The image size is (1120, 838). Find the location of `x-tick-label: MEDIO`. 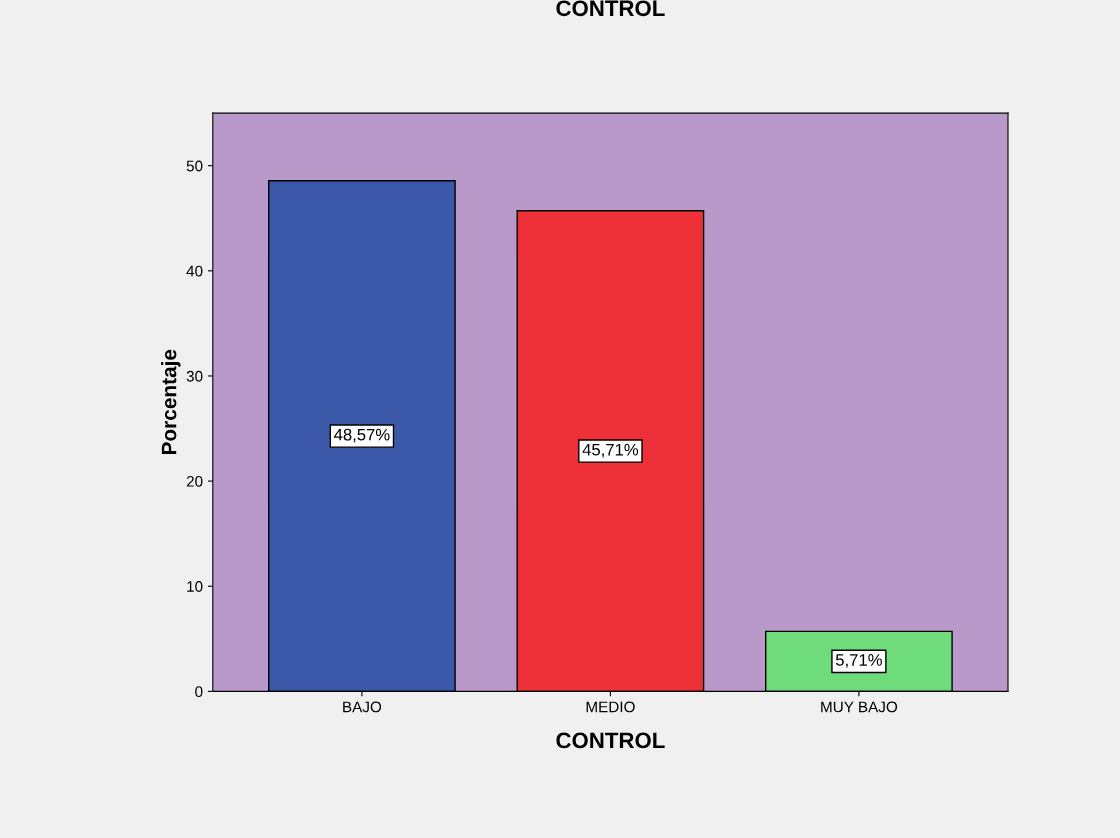

x-tick-label: MEDIO is located at coordinates (610, 707).